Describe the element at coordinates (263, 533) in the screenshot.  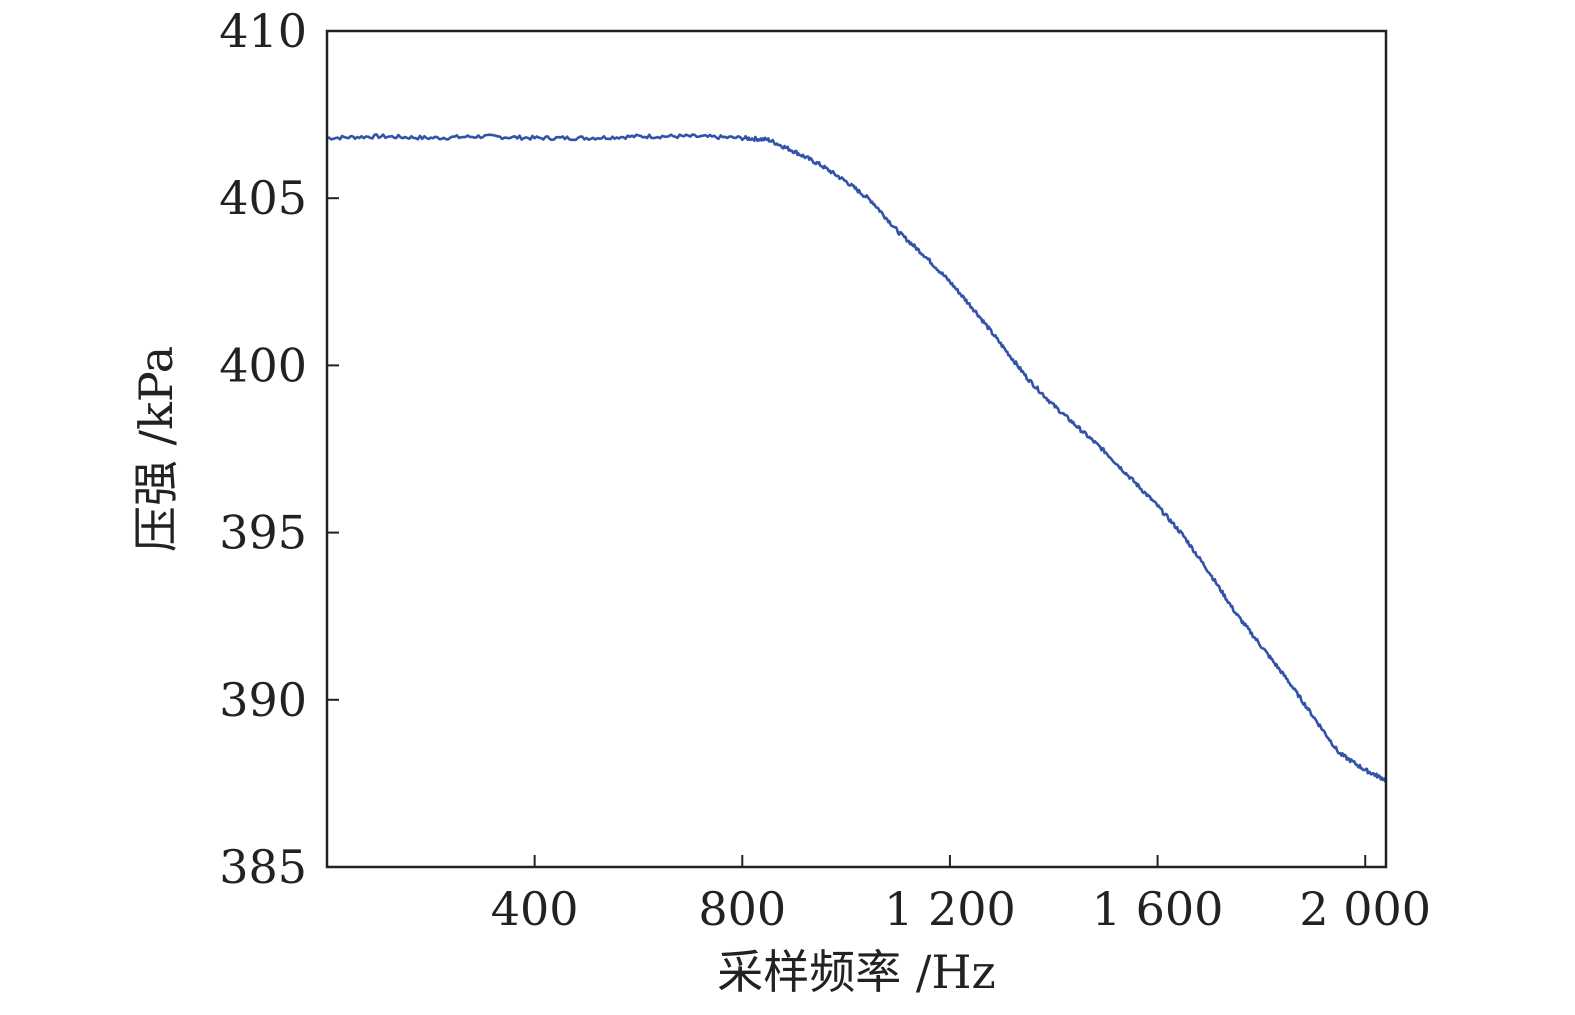
I see `y-tick-label: 395` at that location.